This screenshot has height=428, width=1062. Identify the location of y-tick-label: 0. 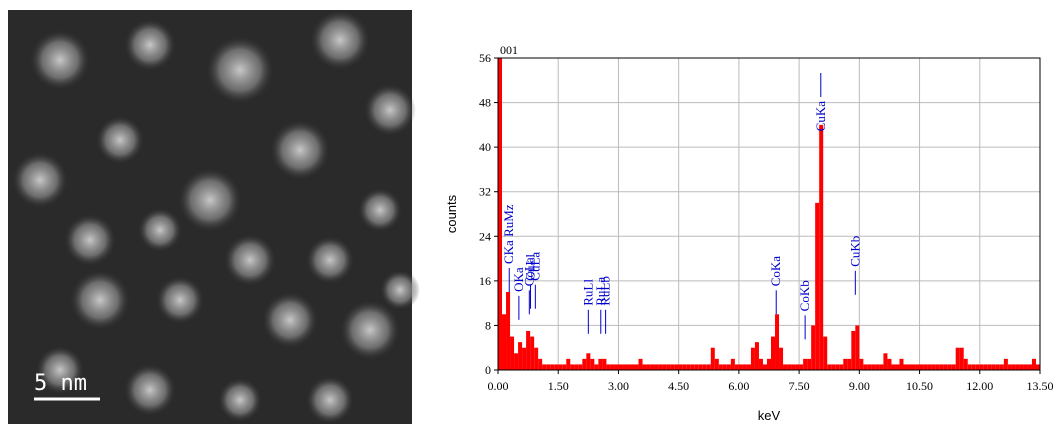
(488, 370).